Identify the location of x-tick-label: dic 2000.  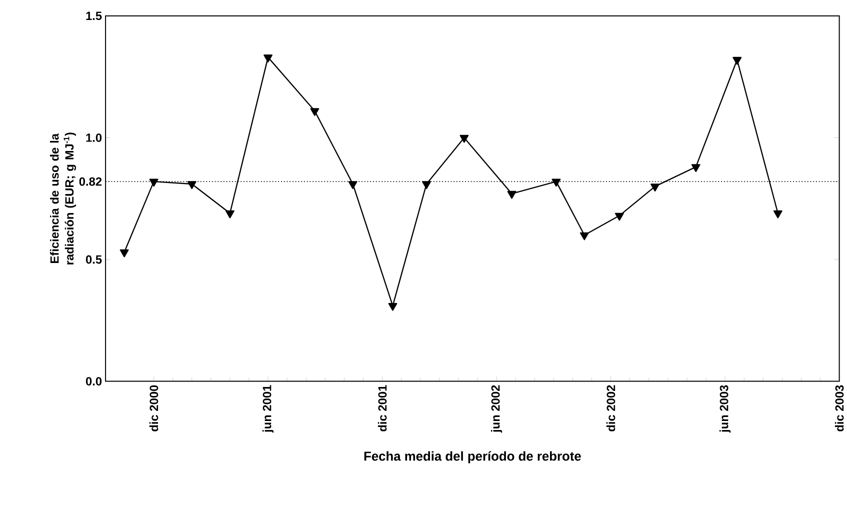
(153, 408).